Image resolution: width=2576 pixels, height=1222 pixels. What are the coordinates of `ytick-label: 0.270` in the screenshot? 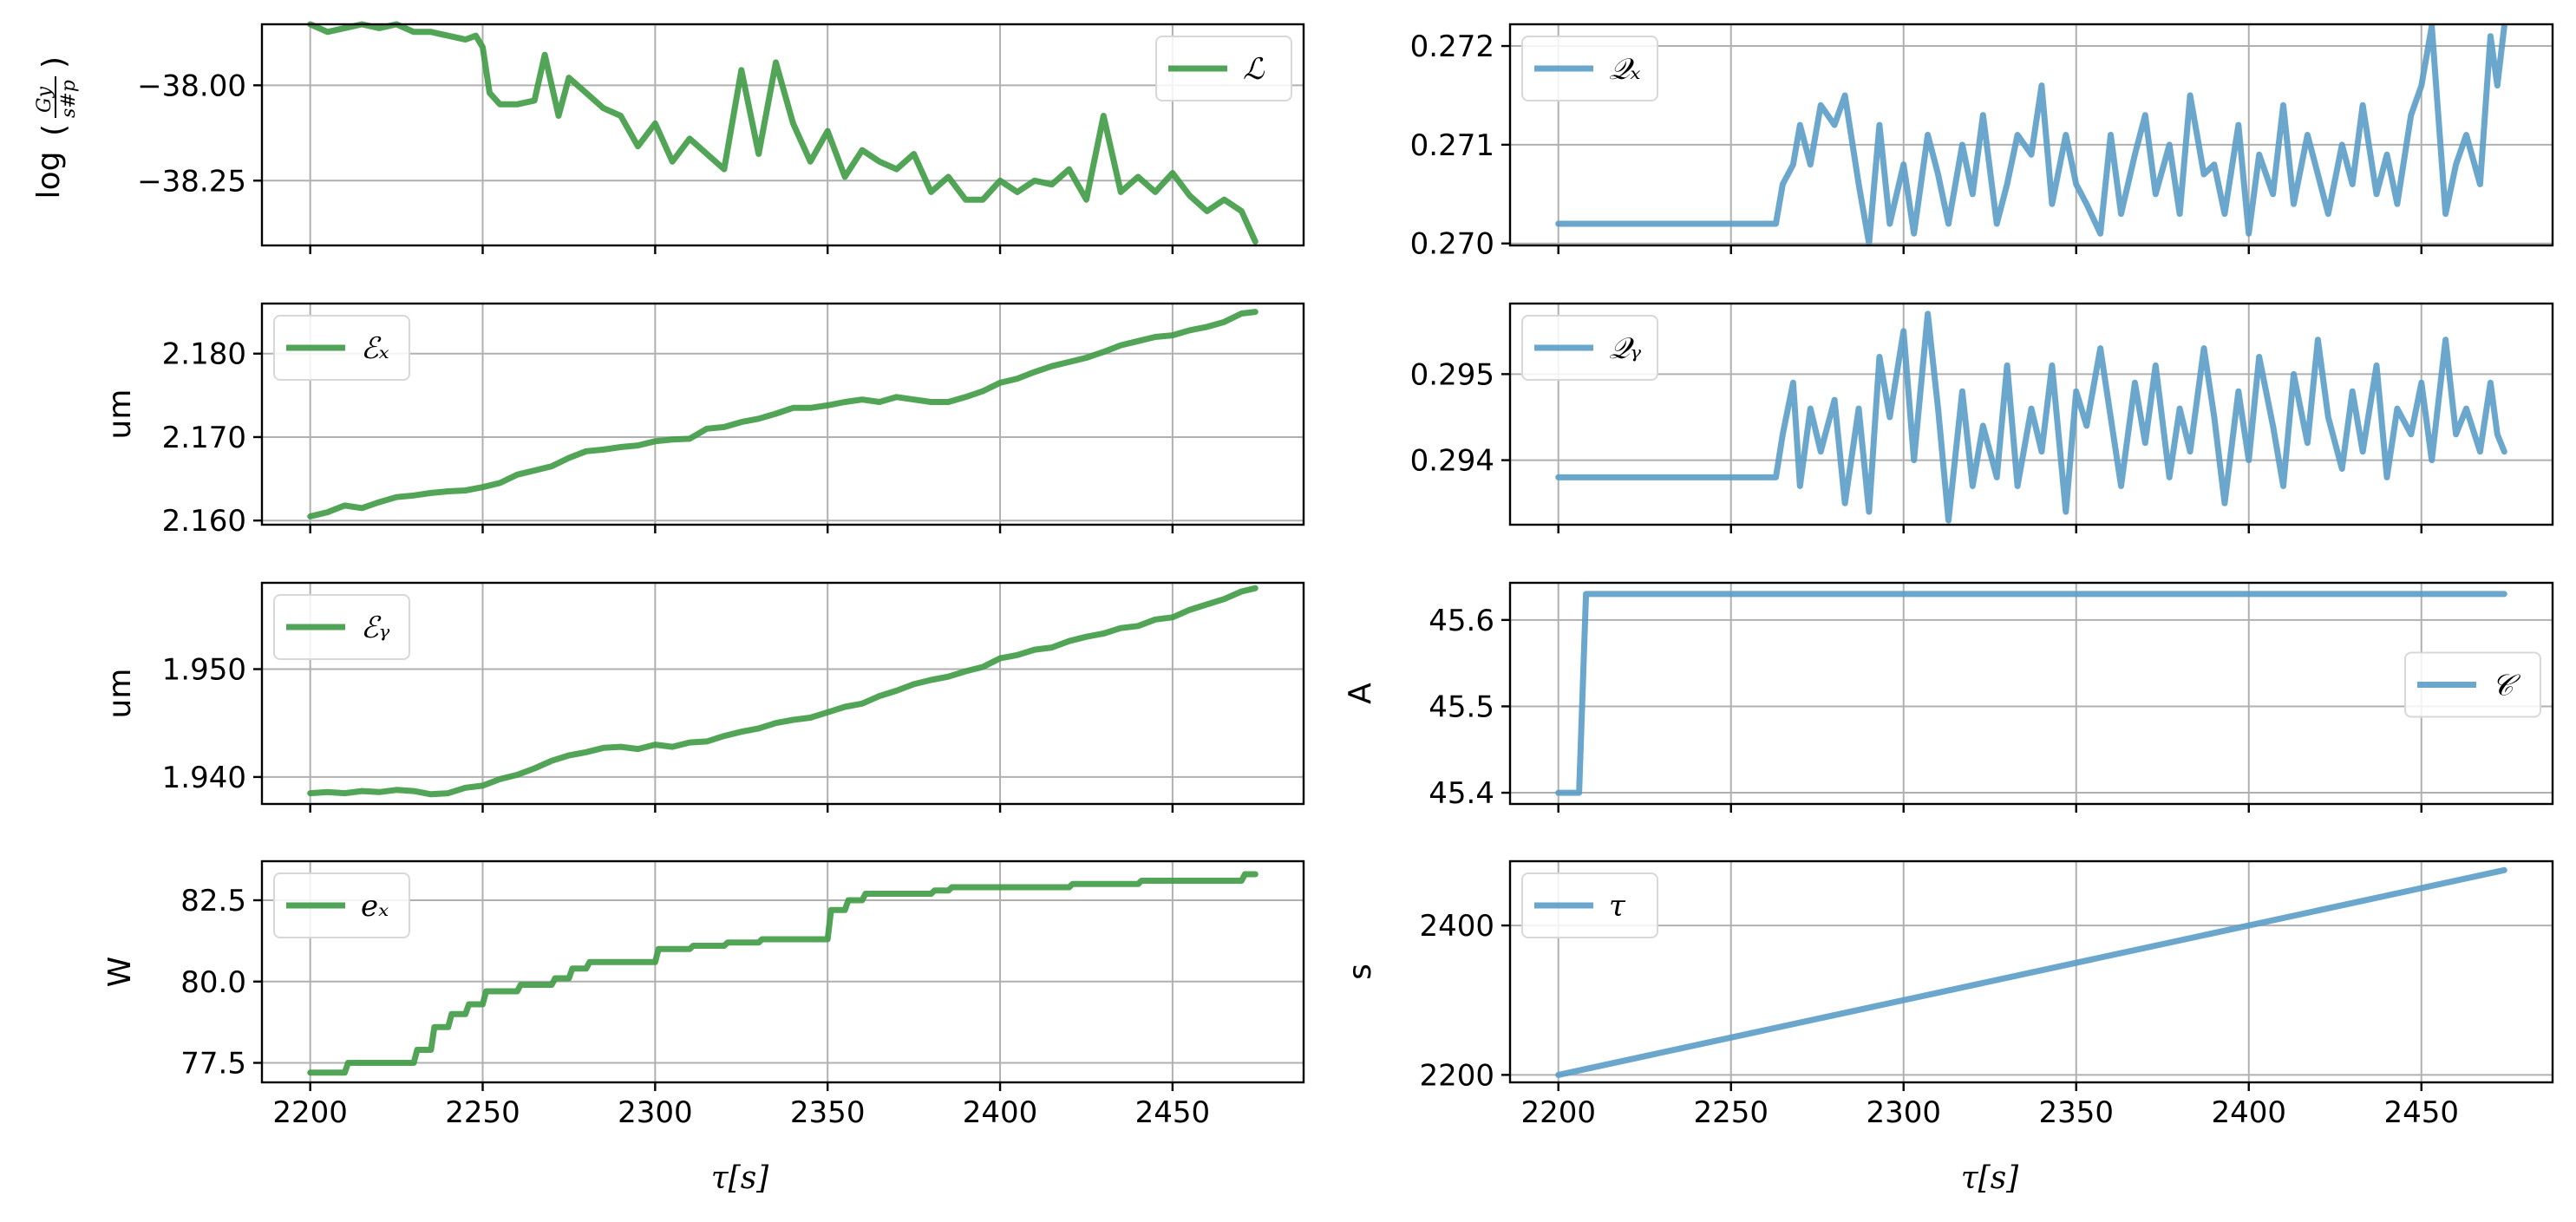 It's located at (1452, 245).